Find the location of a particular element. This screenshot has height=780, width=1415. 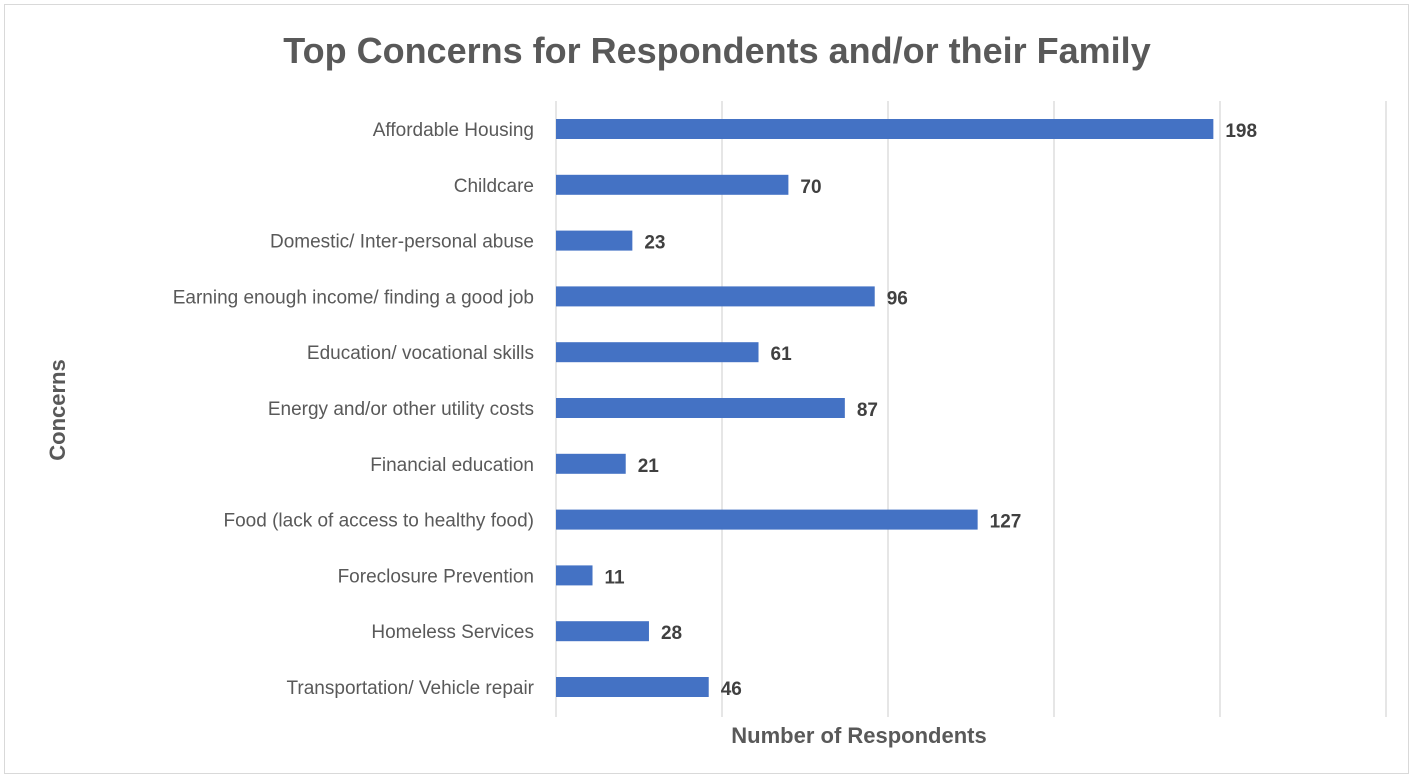

data-label-7: 127 is located at coordinates (1006, 522).